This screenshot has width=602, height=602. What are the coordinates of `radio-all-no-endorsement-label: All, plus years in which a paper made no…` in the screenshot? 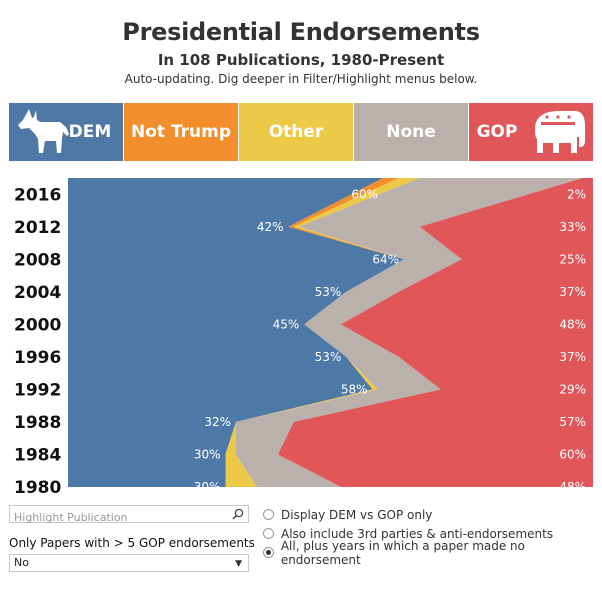 It's located at (402, 552).